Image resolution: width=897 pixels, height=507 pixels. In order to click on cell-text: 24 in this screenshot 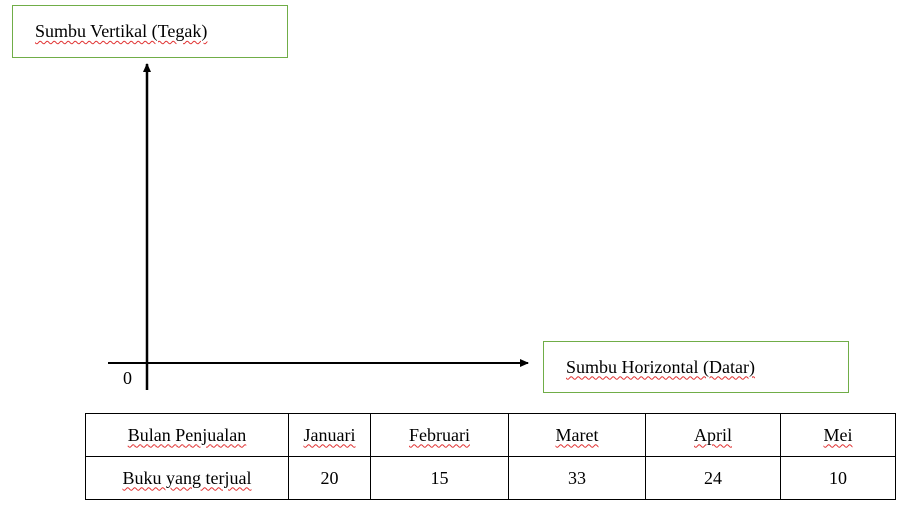, I will do `click(713, 477)`.